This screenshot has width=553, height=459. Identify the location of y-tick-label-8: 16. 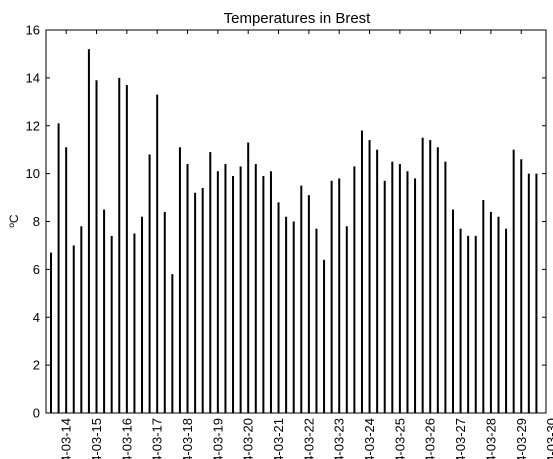
(33, 30).